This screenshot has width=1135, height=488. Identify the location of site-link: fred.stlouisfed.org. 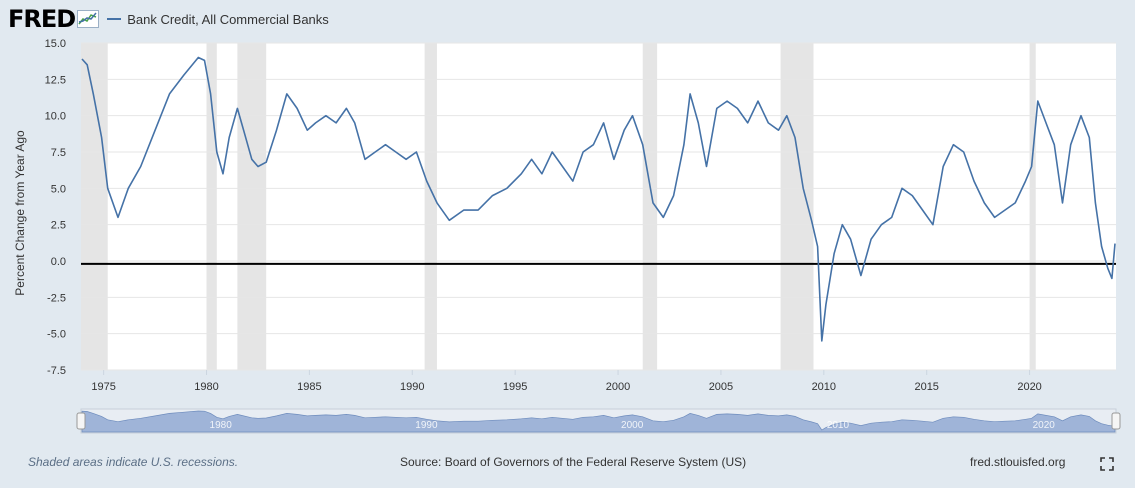
(1018, 462).